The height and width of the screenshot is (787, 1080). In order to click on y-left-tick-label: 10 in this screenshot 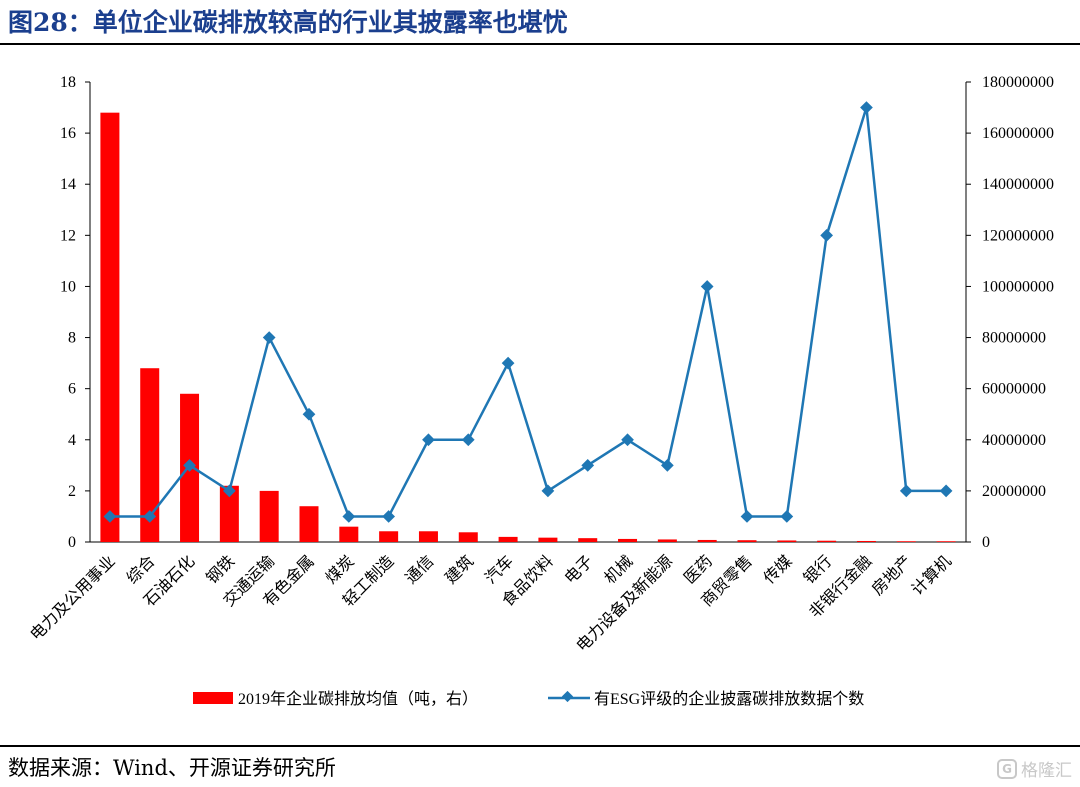, I will do `click(68, 286)`.